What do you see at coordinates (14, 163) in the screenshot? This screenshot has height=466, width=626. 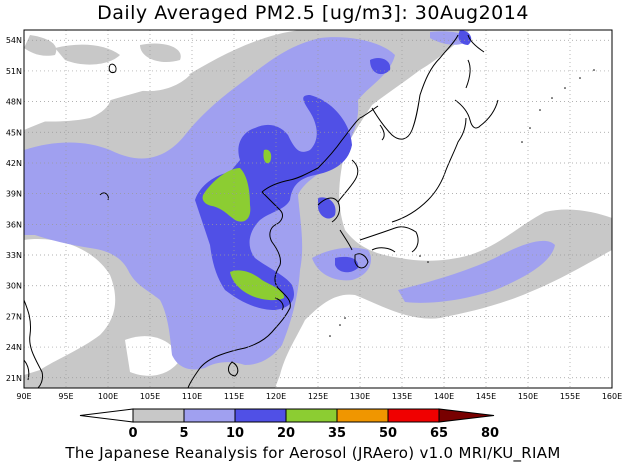 I see `lat-tick-label: 42N` at bounding box center [14, 163].